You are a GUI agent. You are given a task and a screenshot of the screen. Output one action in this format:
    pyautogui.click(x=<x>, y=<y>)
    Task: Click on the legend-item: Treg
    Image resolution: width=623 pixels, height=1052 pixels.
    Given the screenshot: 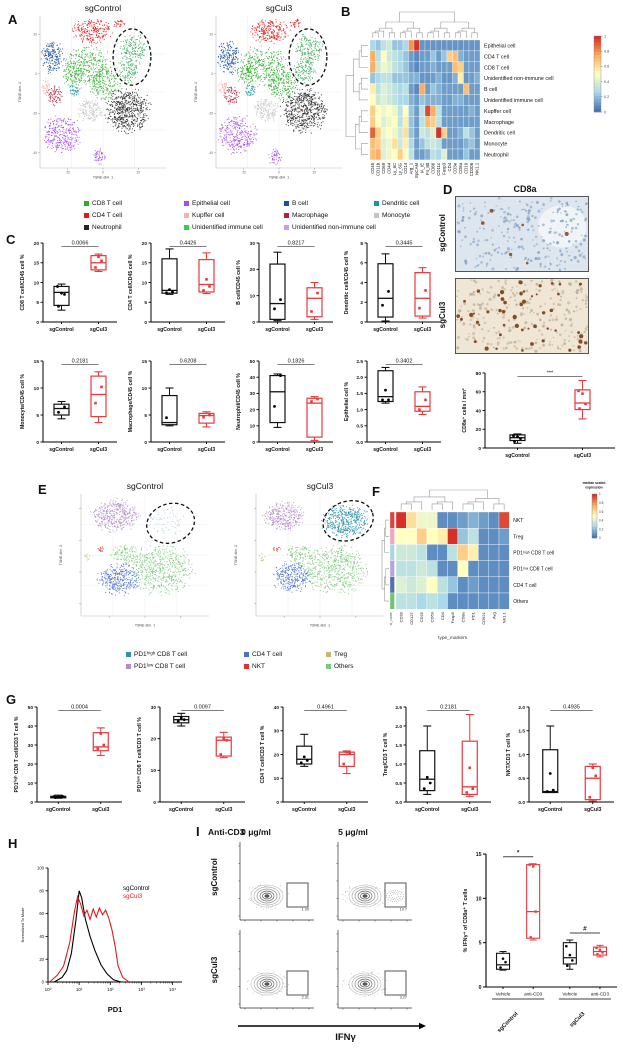 What is the action you would take?
    pyautogui.click(x=356, y=654)
    